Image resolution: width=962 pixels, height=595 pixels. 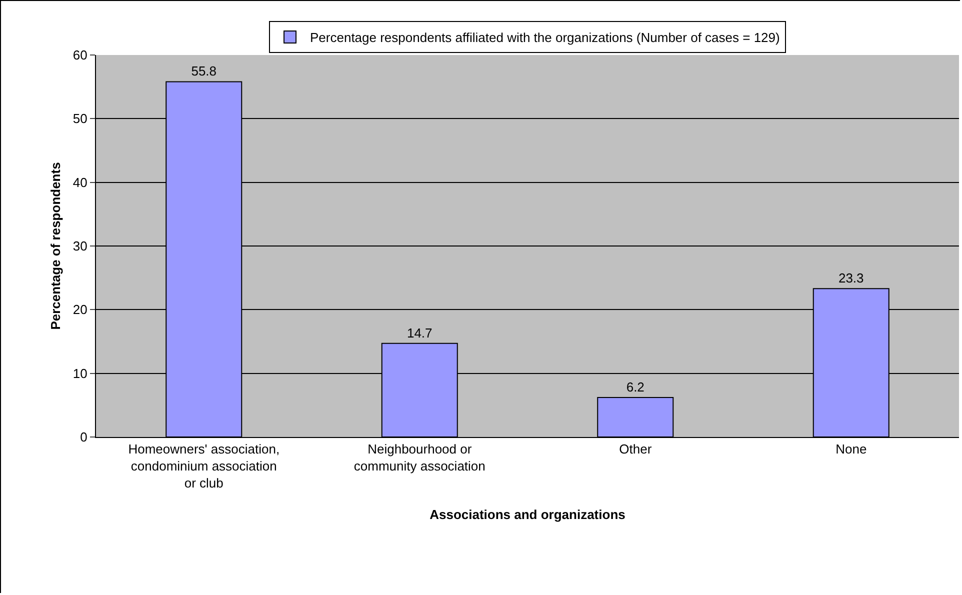 I want to click on data-label: 6.2, so click(x=635, y=387).